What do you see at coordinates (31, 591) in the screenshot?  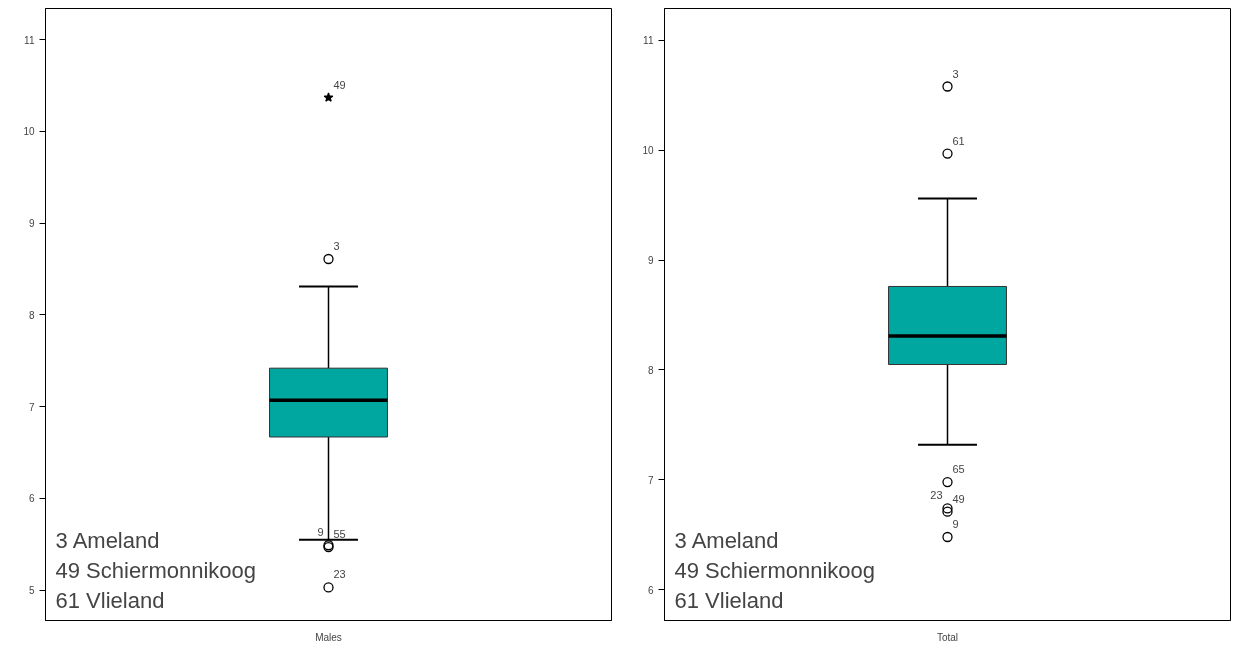 I see `y-tick-label: 5` at bounding box center [31, 591].